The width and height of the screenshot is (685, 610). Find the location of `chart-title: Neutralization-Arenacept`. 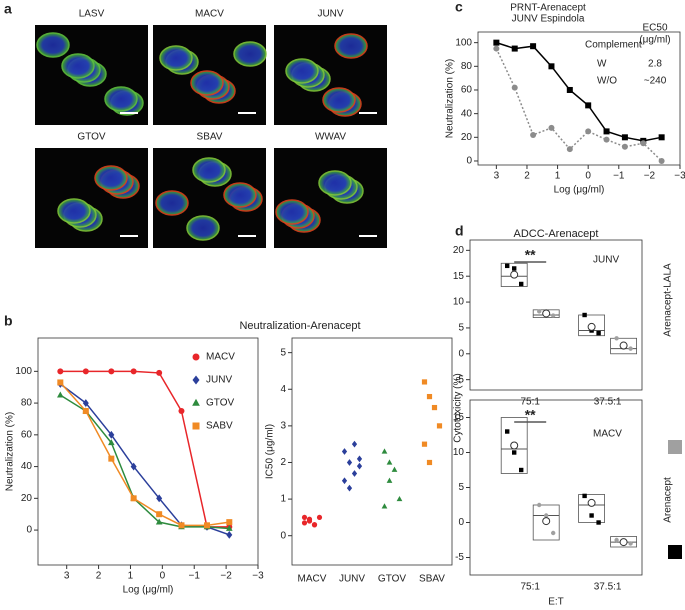

chart-title: Neutralization-Arenacept is located at coordinates (299, 326).